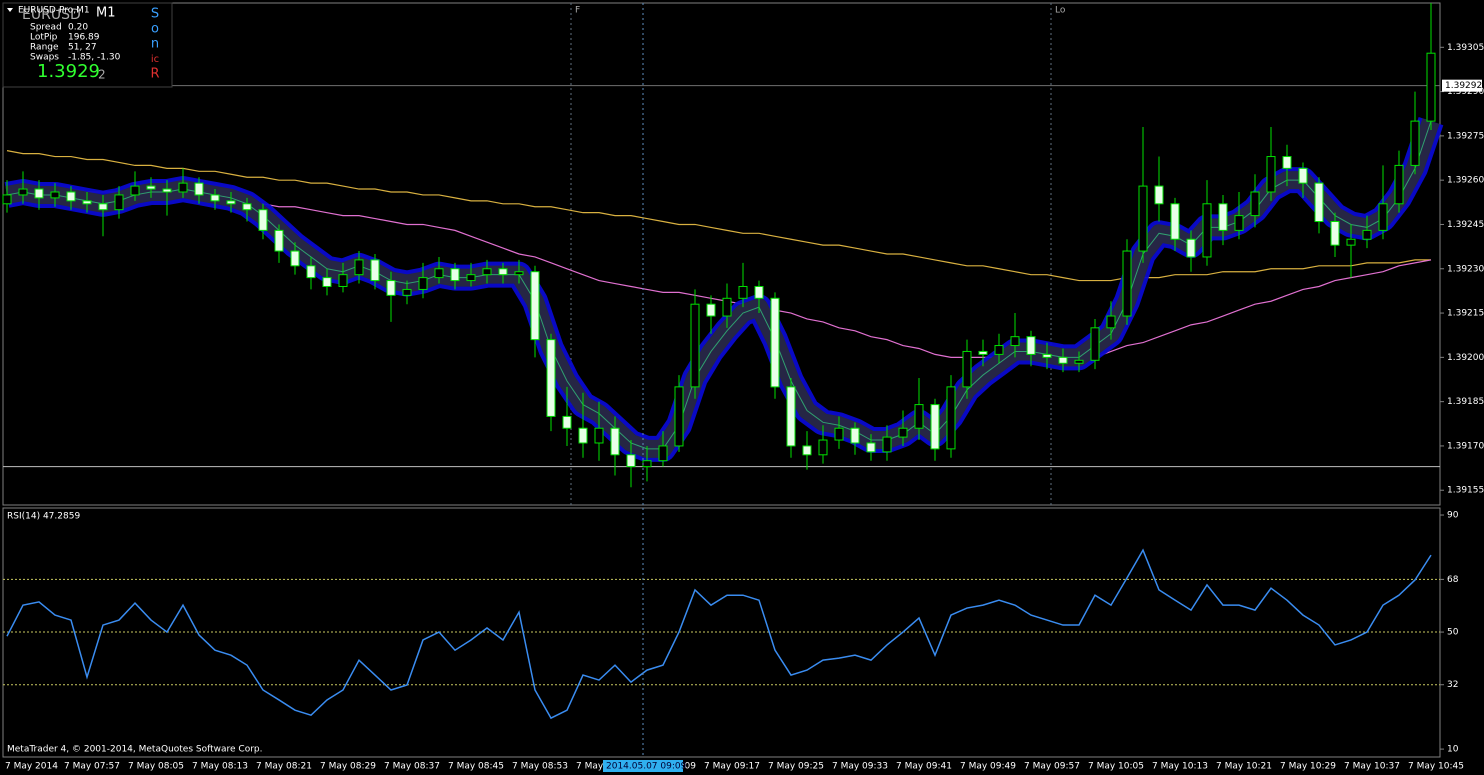  Describe the element at coordinates (1453, 580) in the screenshot. I see `y-tick-label: 68` at that location.